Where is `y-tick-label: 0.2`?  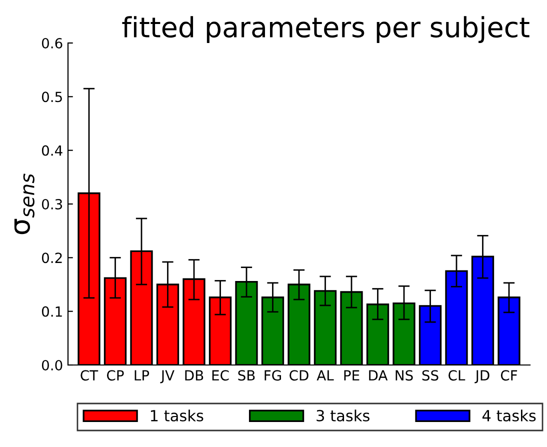
y-tick-label: 0.2 is located at coordinates (52, 258).